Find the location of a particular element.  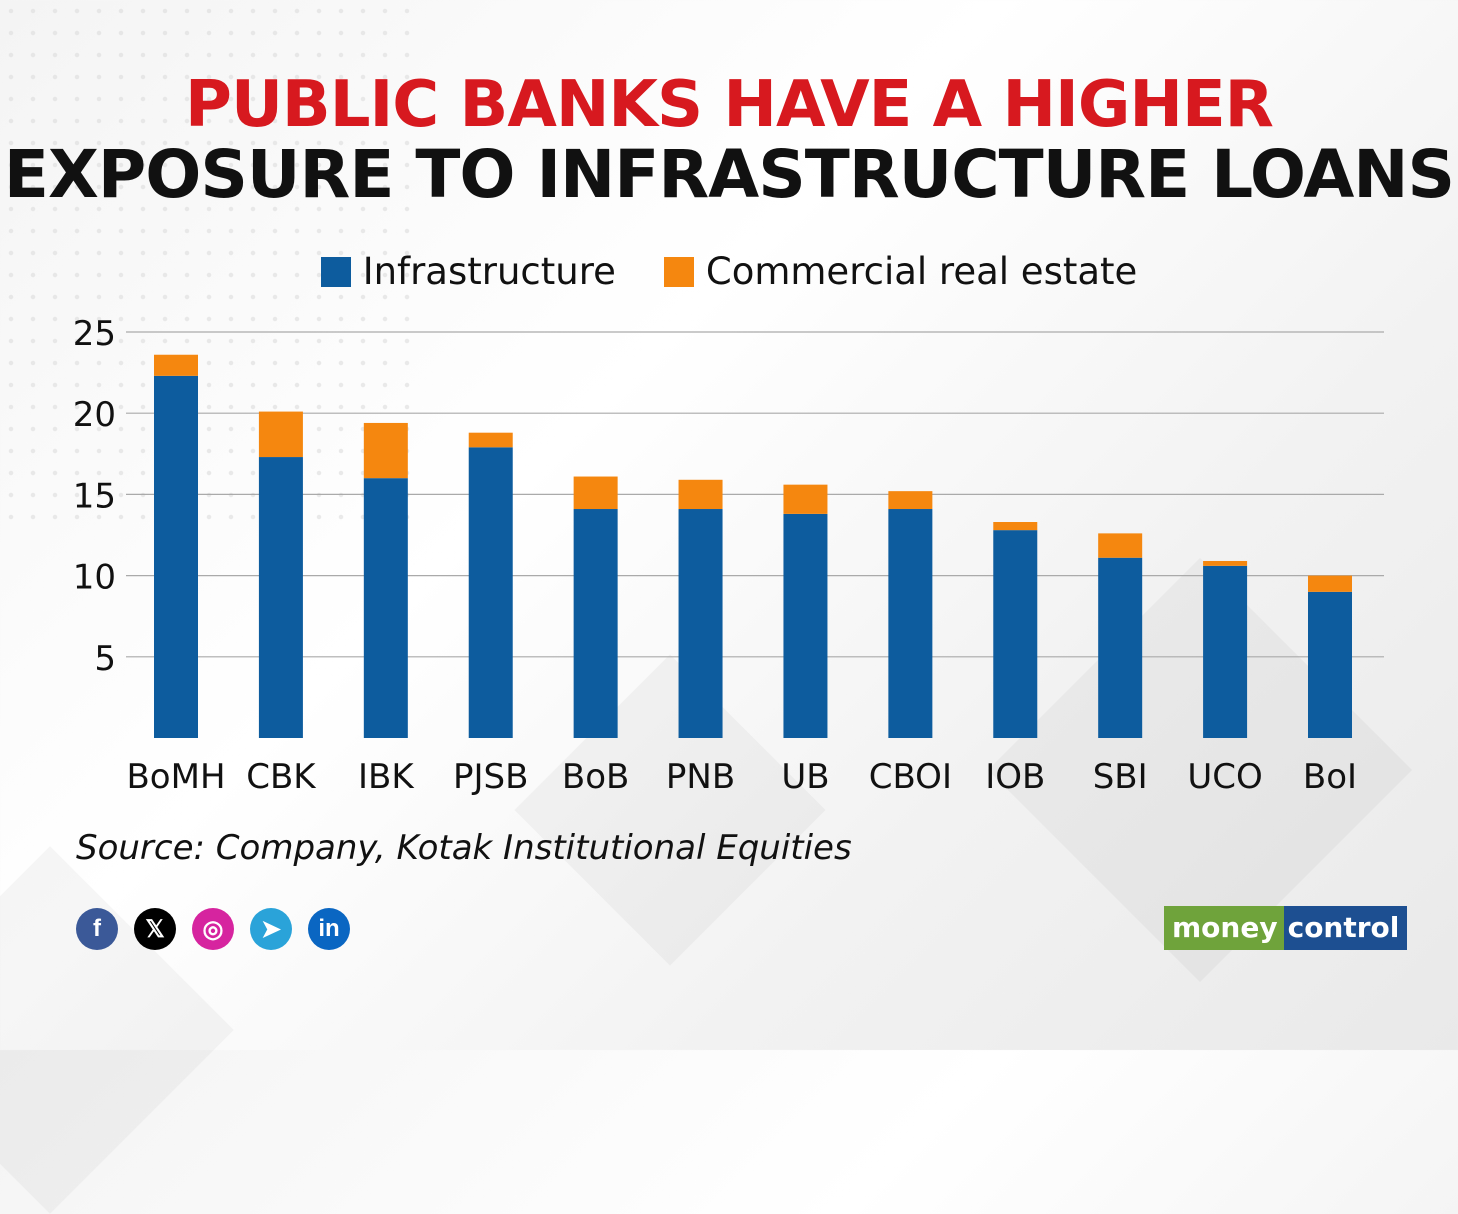

background-diamond is located at coordinates (117, 1030).